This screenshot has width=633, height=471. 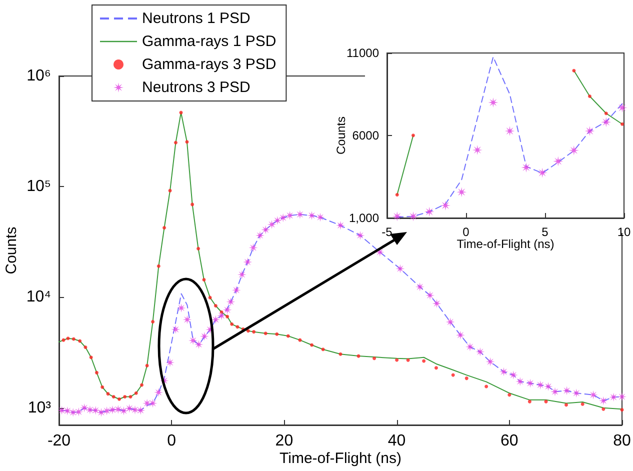 I want to click on x-tick-label: 10, so click(x=624, y=232).